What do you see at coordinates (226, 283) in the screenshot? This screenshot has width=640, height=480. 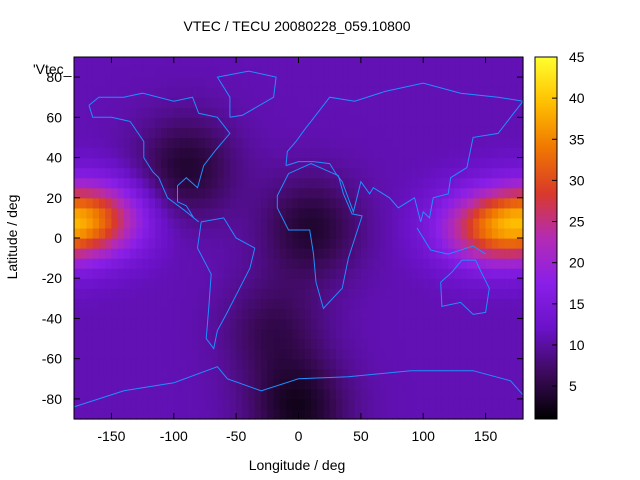 I see `coastline-south-america` at bounding box center [226, 283].